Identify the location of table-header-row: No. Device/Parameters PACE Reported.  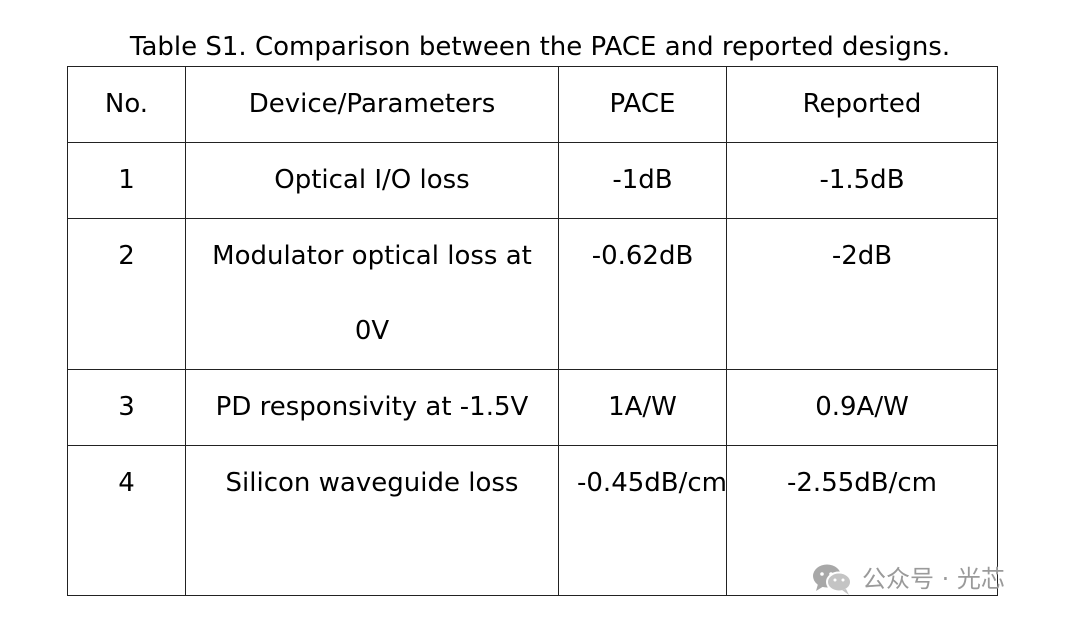
(532, 104).